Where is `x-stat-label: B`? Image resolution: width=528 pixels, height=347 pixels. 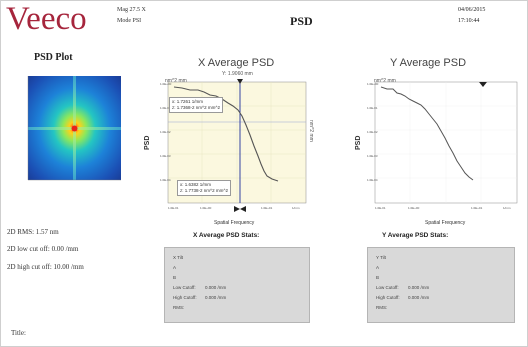 x-stat-label: B is located at coordinates (175, 277).